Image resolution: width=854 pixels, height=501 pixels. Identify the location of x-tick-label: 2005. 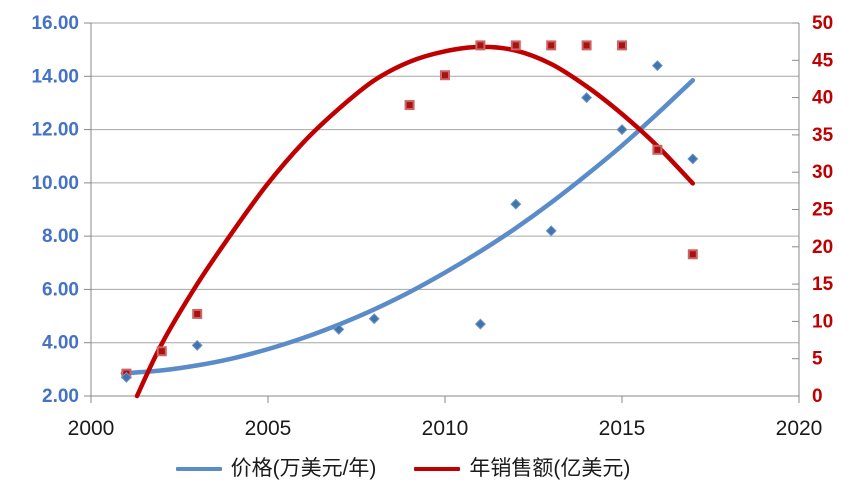
(268, 428).